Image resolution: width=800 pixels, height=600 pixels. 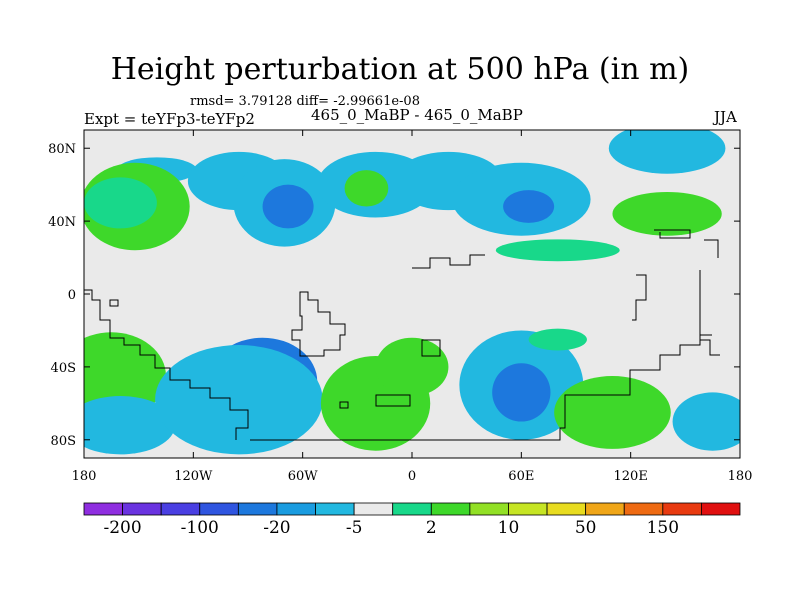 What do you see at coordinates (120, 203) in the screenshot?
I see `region-np-ltgreen-w` at bounding box center [120, 203].